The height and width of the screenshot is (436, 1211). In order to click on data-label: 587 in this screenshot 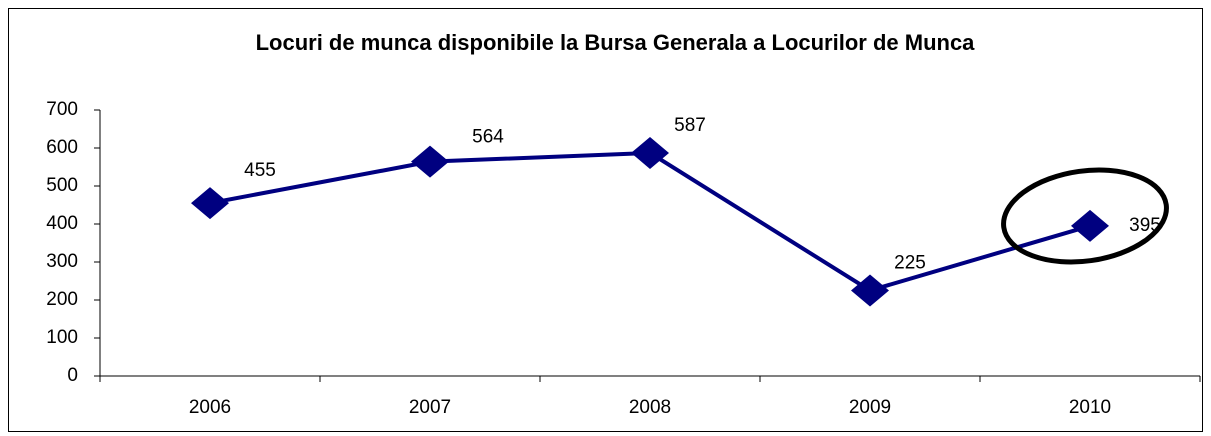, I will do `click(690, 125)`.